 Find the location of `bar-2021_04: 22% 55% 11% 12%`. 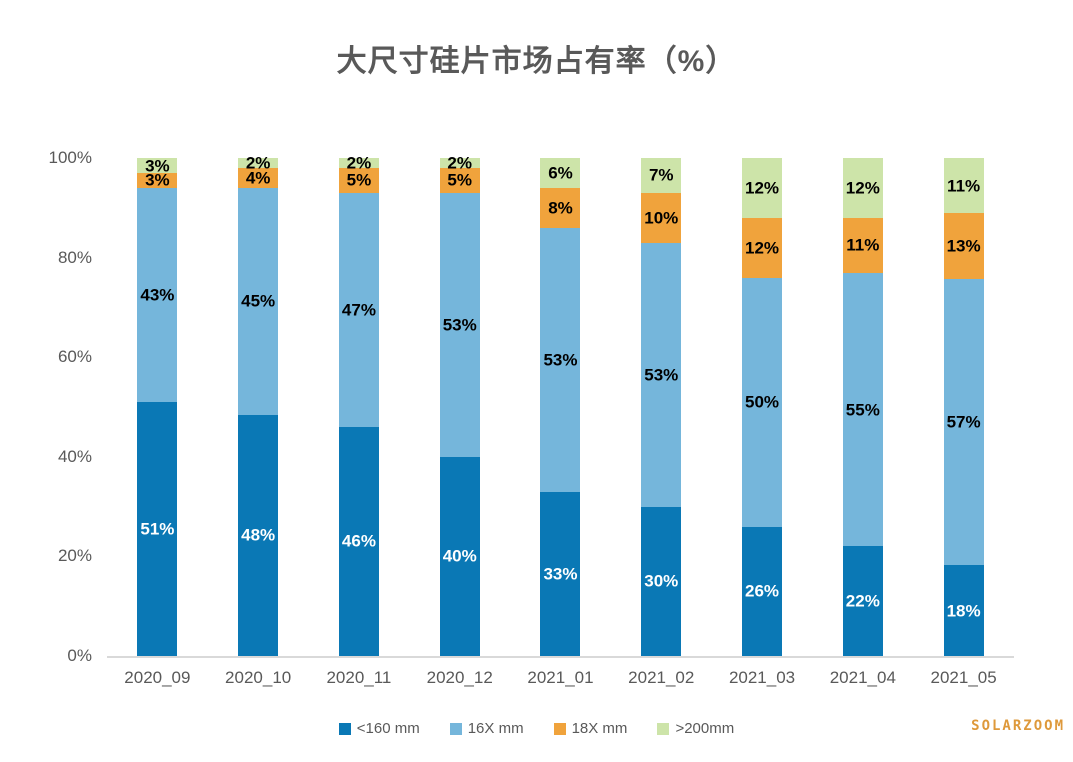

bar-2021_04: 22% 55% 11% 12% is located at coordinates (862, 407).